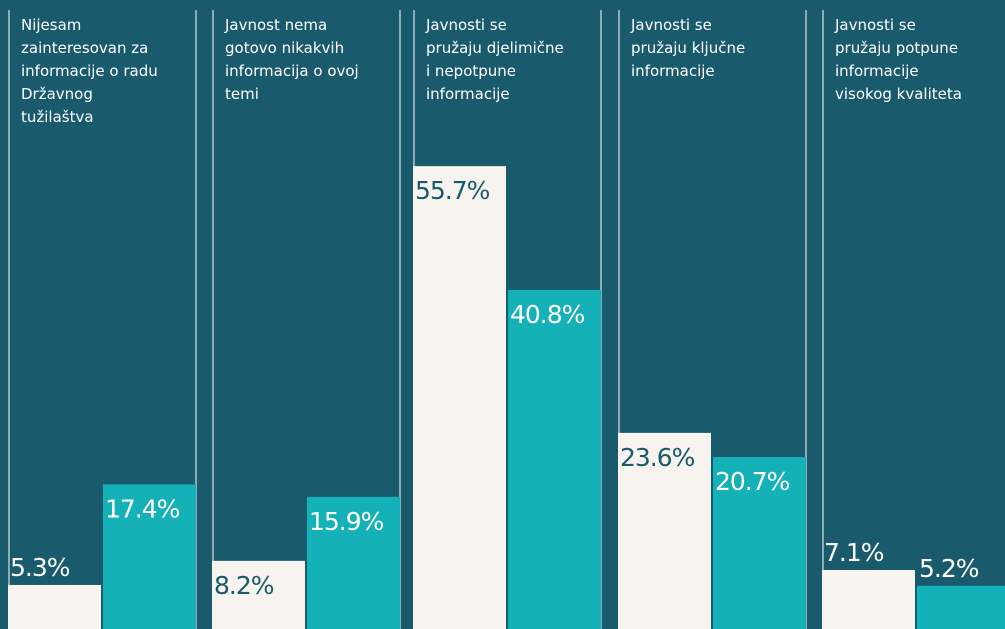 This screenshot has height=629, width=1005. What do you see at coordinates (547, 314) in the screenshot?
I see `value-label: 40.8%` at bounding box center [547, 314].